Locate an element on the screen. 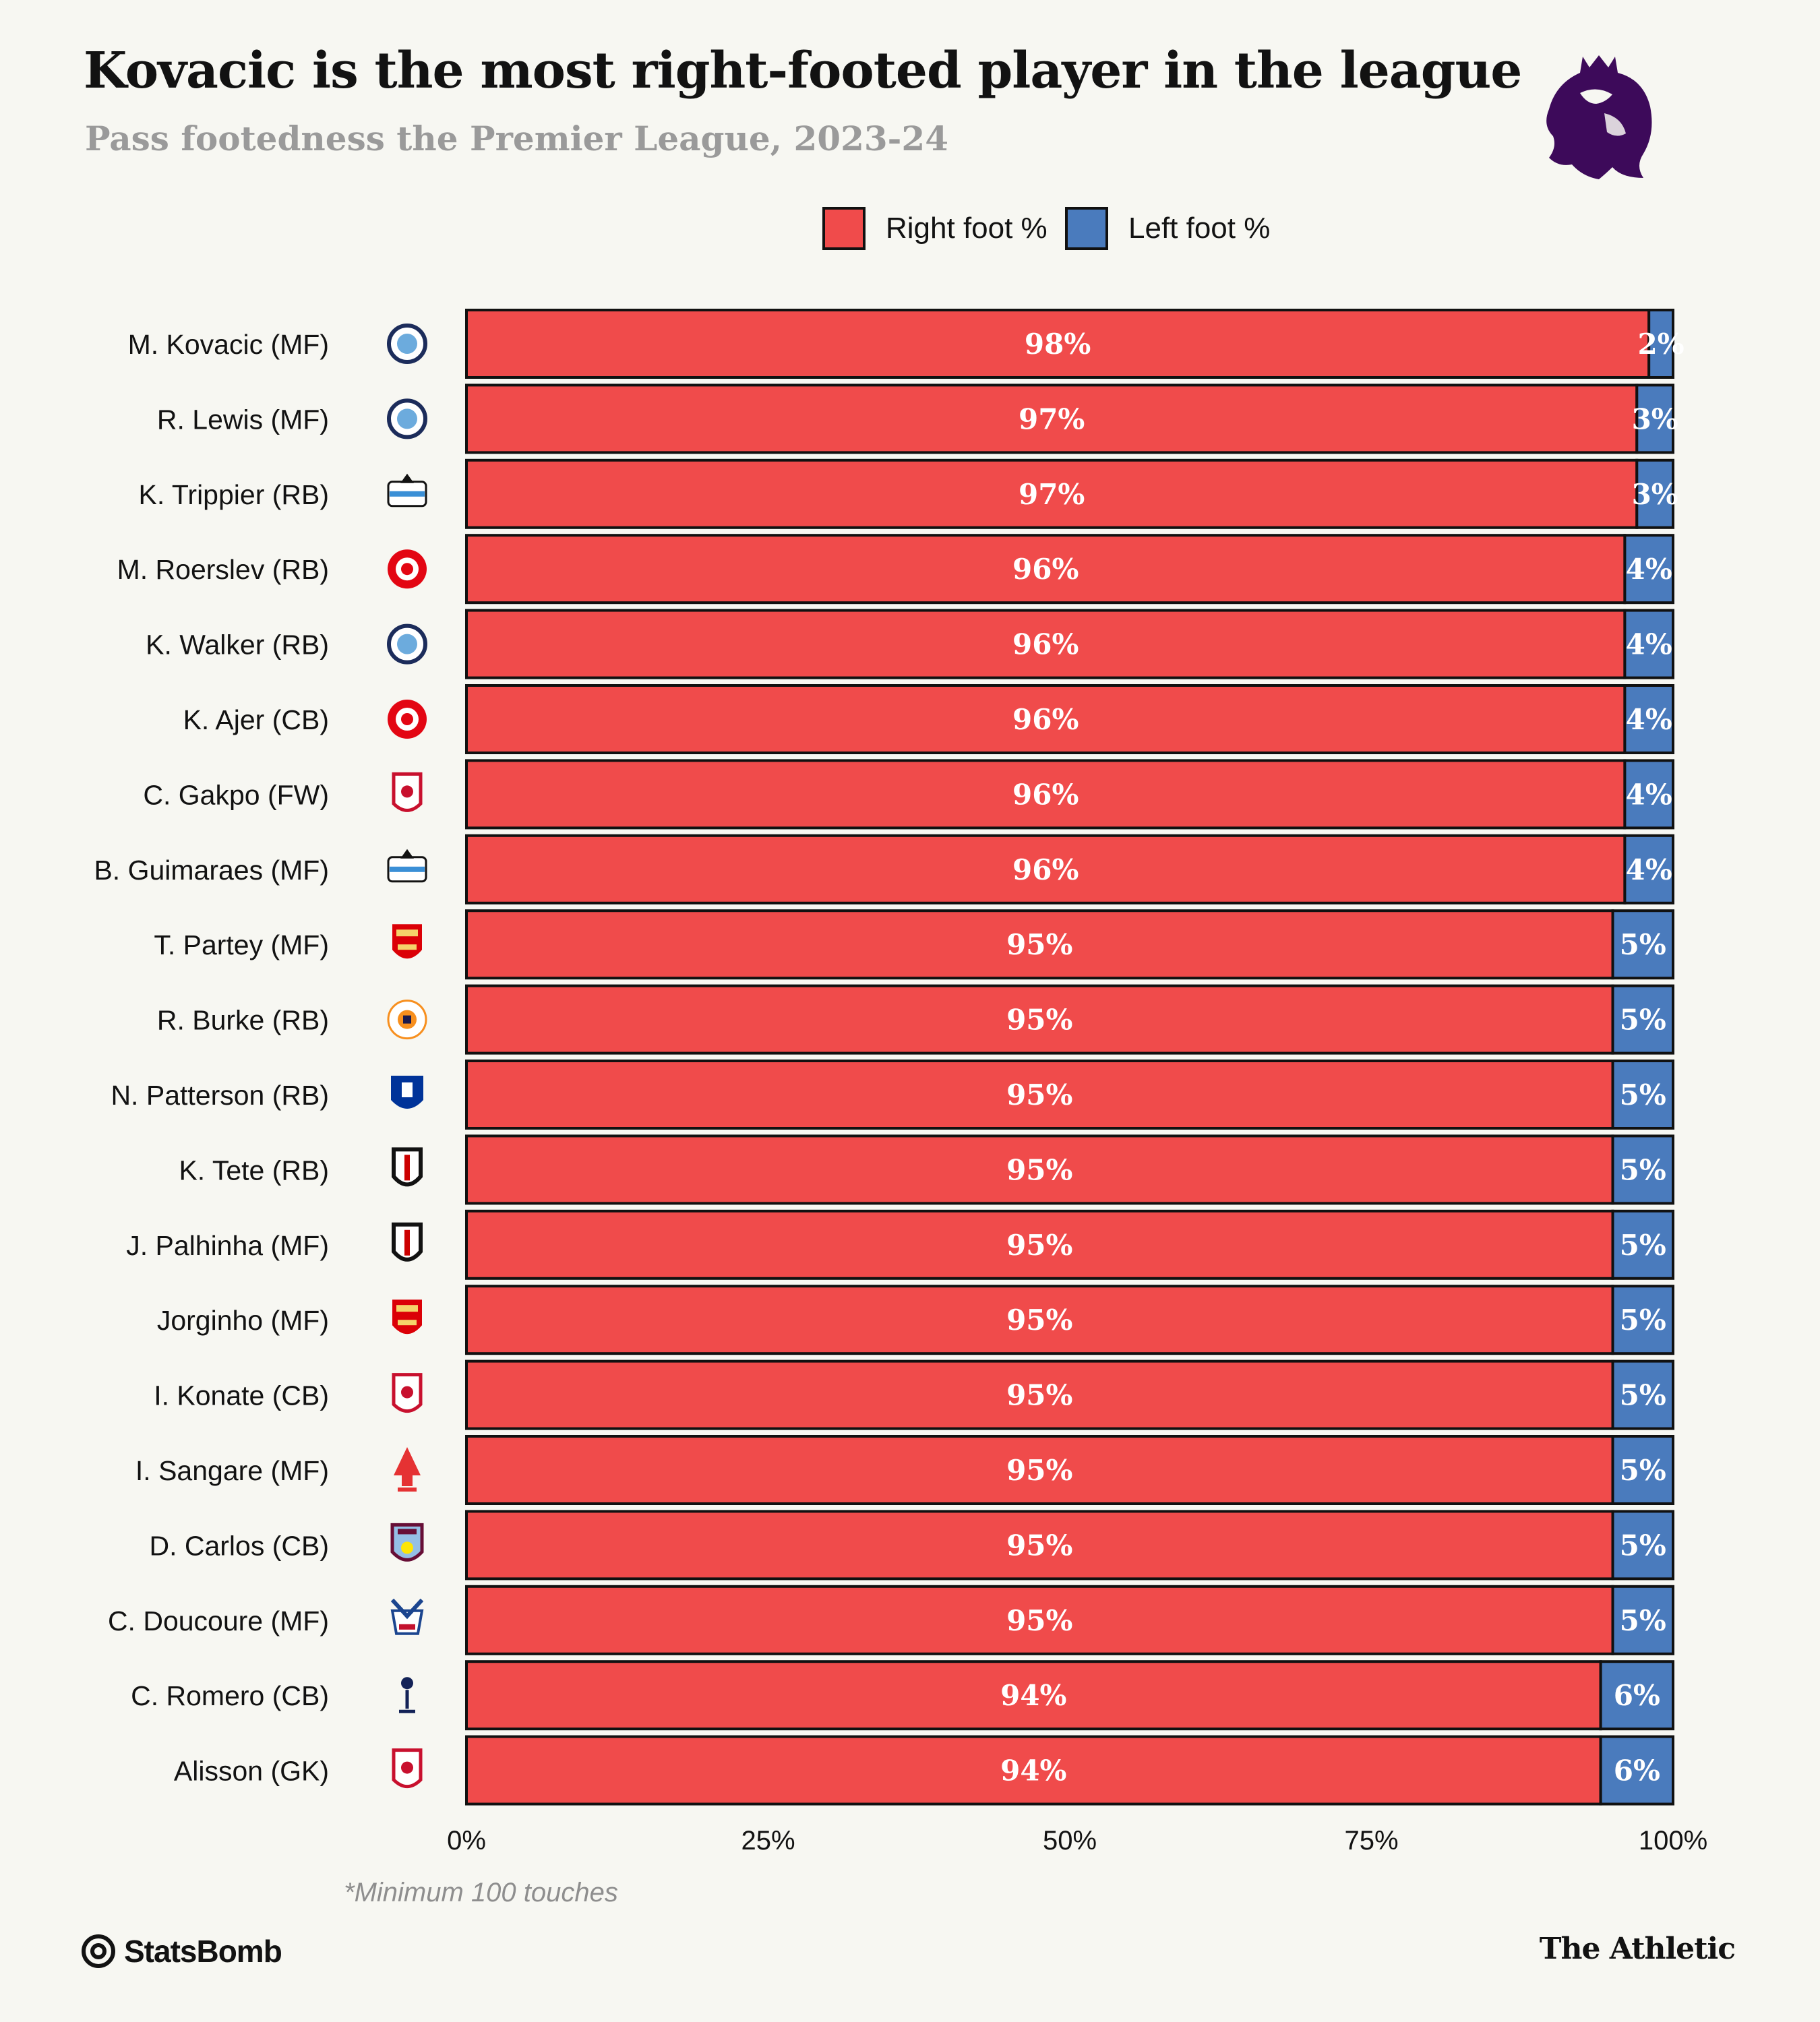  player-label: B. Guimaraes (MF) is located at coordinates (211, 870).